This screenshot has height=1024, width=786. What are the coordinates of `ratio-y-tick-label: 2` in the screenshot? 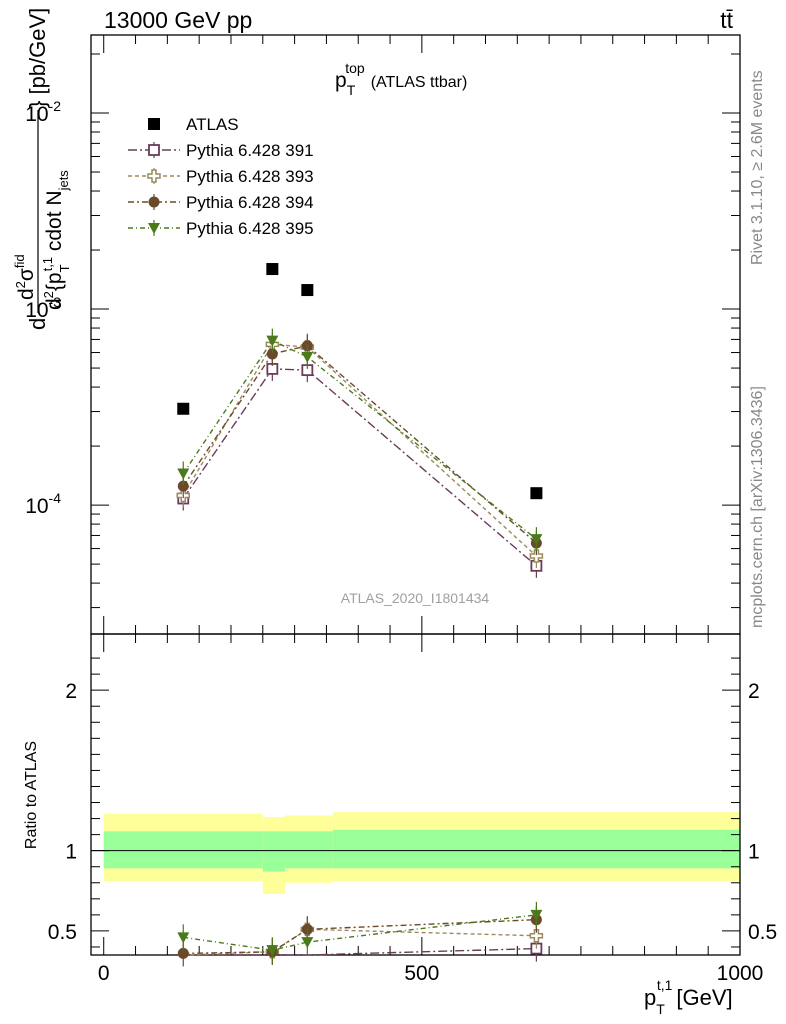 It's located at (71, 691).